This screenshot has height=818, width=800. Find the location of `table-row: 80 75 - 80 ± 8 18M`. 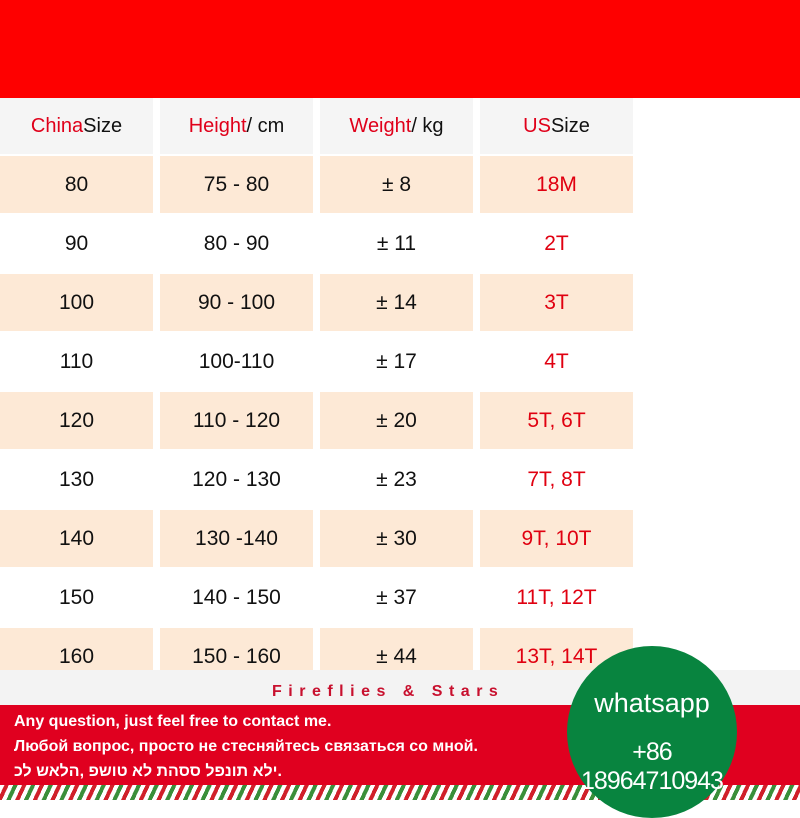

table-row: 80 75 - 80 ± 8 18M is located at coordinates (320, 184).